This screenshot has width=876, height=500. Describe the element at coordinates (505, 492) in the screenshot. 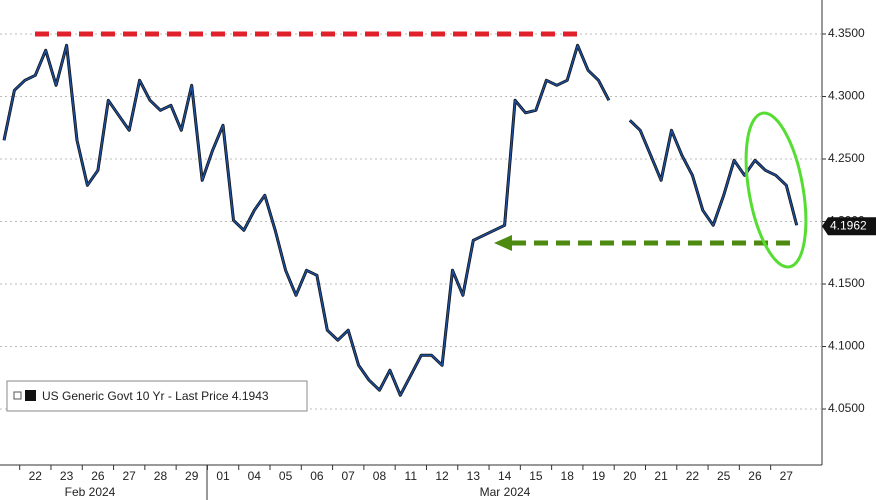

I see `month-label: Mar 2024` at that location.